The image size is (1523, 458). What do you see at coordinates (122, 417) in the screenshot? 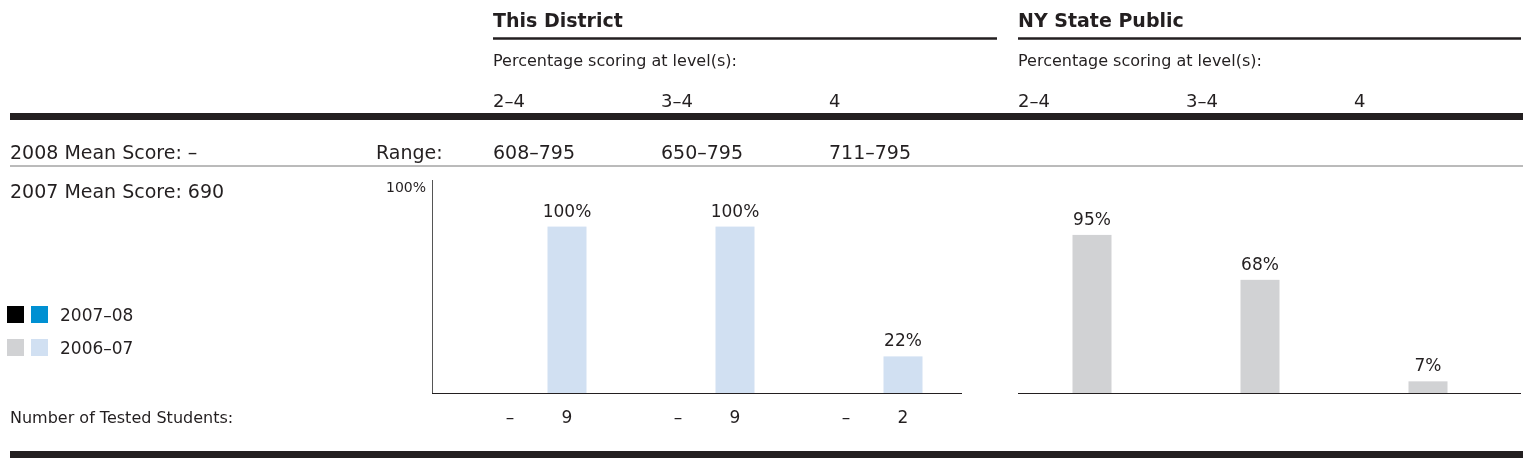
I see `text: Number of Tested Students:` at bounding box center [122, 417].